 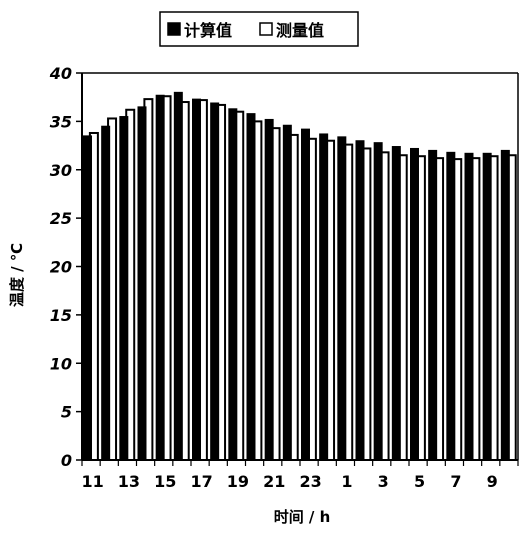 What do you see at coordinates (61, 170) in the screenshot?
I see `y-tick-label-30: 30` at bounding box center [61, 170].